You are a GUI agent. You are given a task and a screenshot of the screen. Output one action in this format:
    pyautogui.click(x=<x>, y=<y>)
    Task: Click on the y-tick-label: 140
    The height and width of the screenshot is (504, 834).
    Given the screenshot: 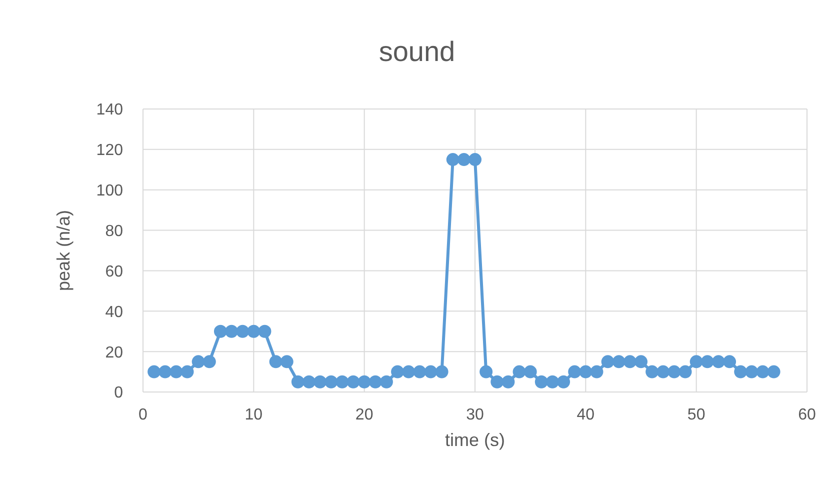 What is the action you would take?
    pyautogui.click(x=110, y=110)
    